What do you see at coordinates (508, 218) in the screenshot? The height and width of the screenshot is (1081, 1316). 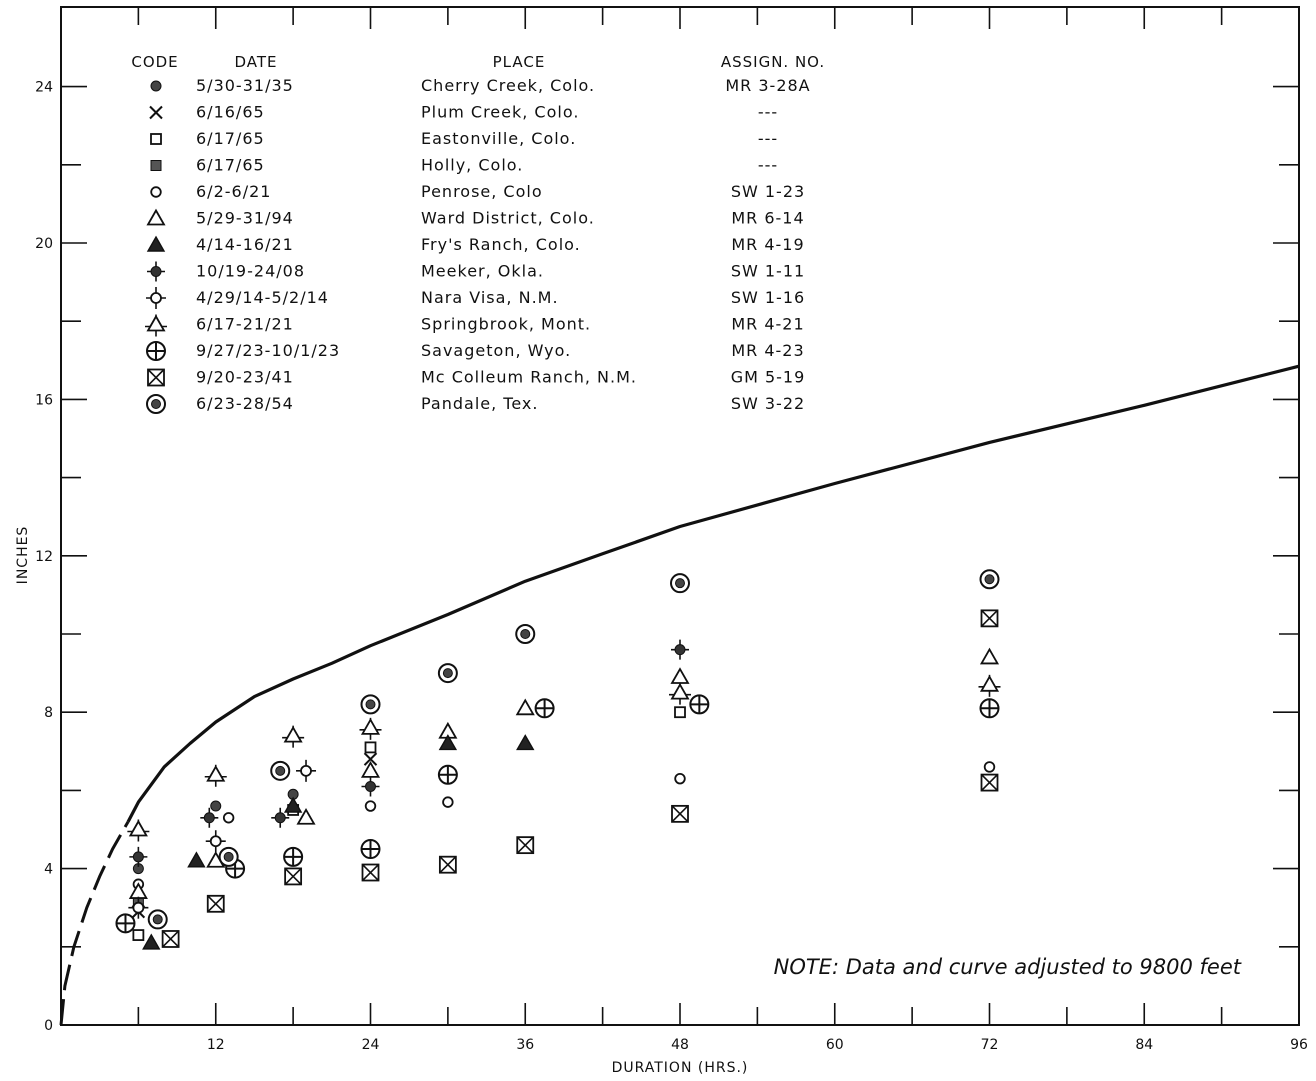 I see `legend-place: Ward District, Colo.` at bounding box center [508, 218].